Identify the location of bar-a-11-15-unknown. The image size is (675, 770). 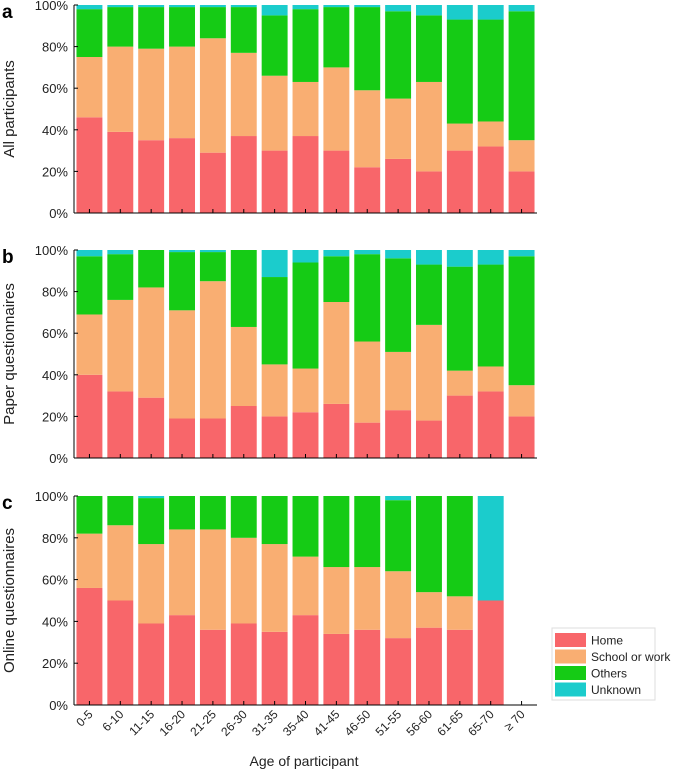
(151, 6).